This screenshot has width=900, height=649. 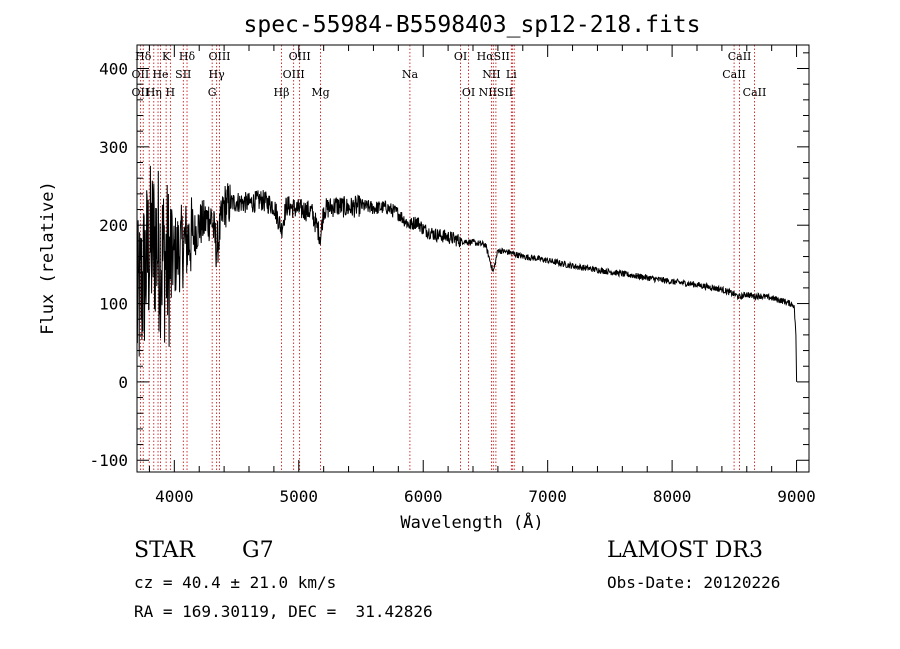 I want to click on y-tick-label: 200, so click(x=113, y=225).